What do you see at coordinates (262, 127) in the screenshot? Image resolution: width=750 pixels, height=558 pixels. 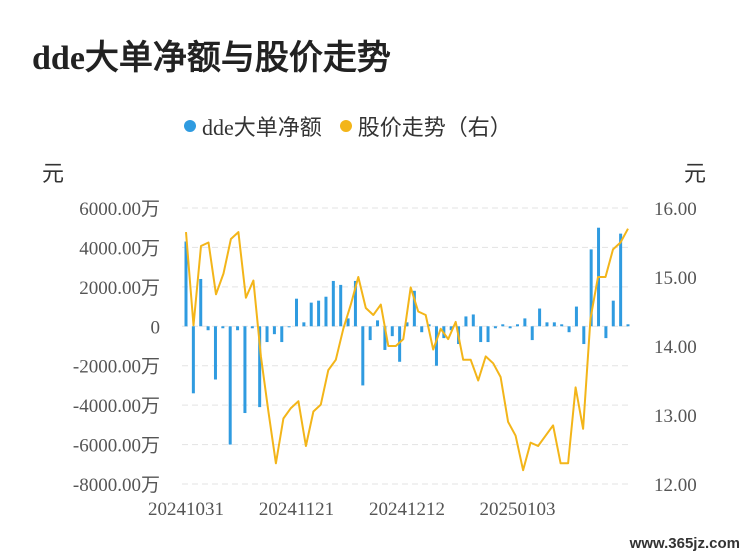 I see `legend-label-dde: dde大单净额` at bounding box center [262, 127].